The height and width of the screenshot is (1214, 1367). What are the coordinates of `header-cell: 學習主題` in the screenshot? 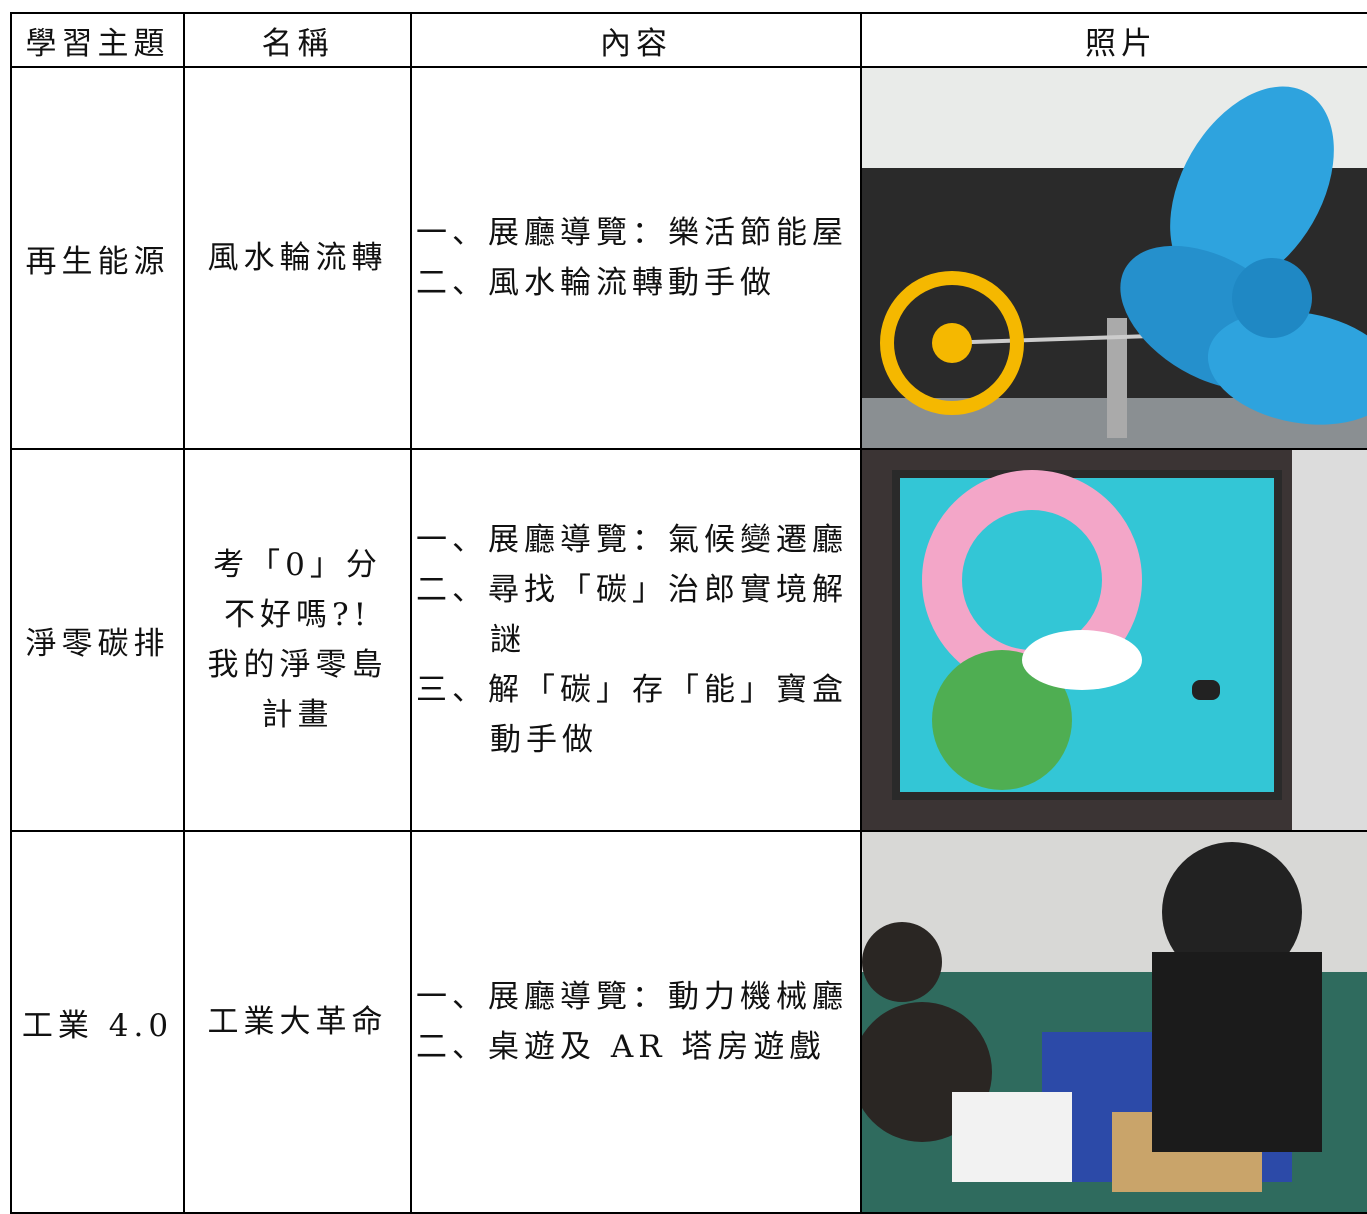 It's located at (97, 40).